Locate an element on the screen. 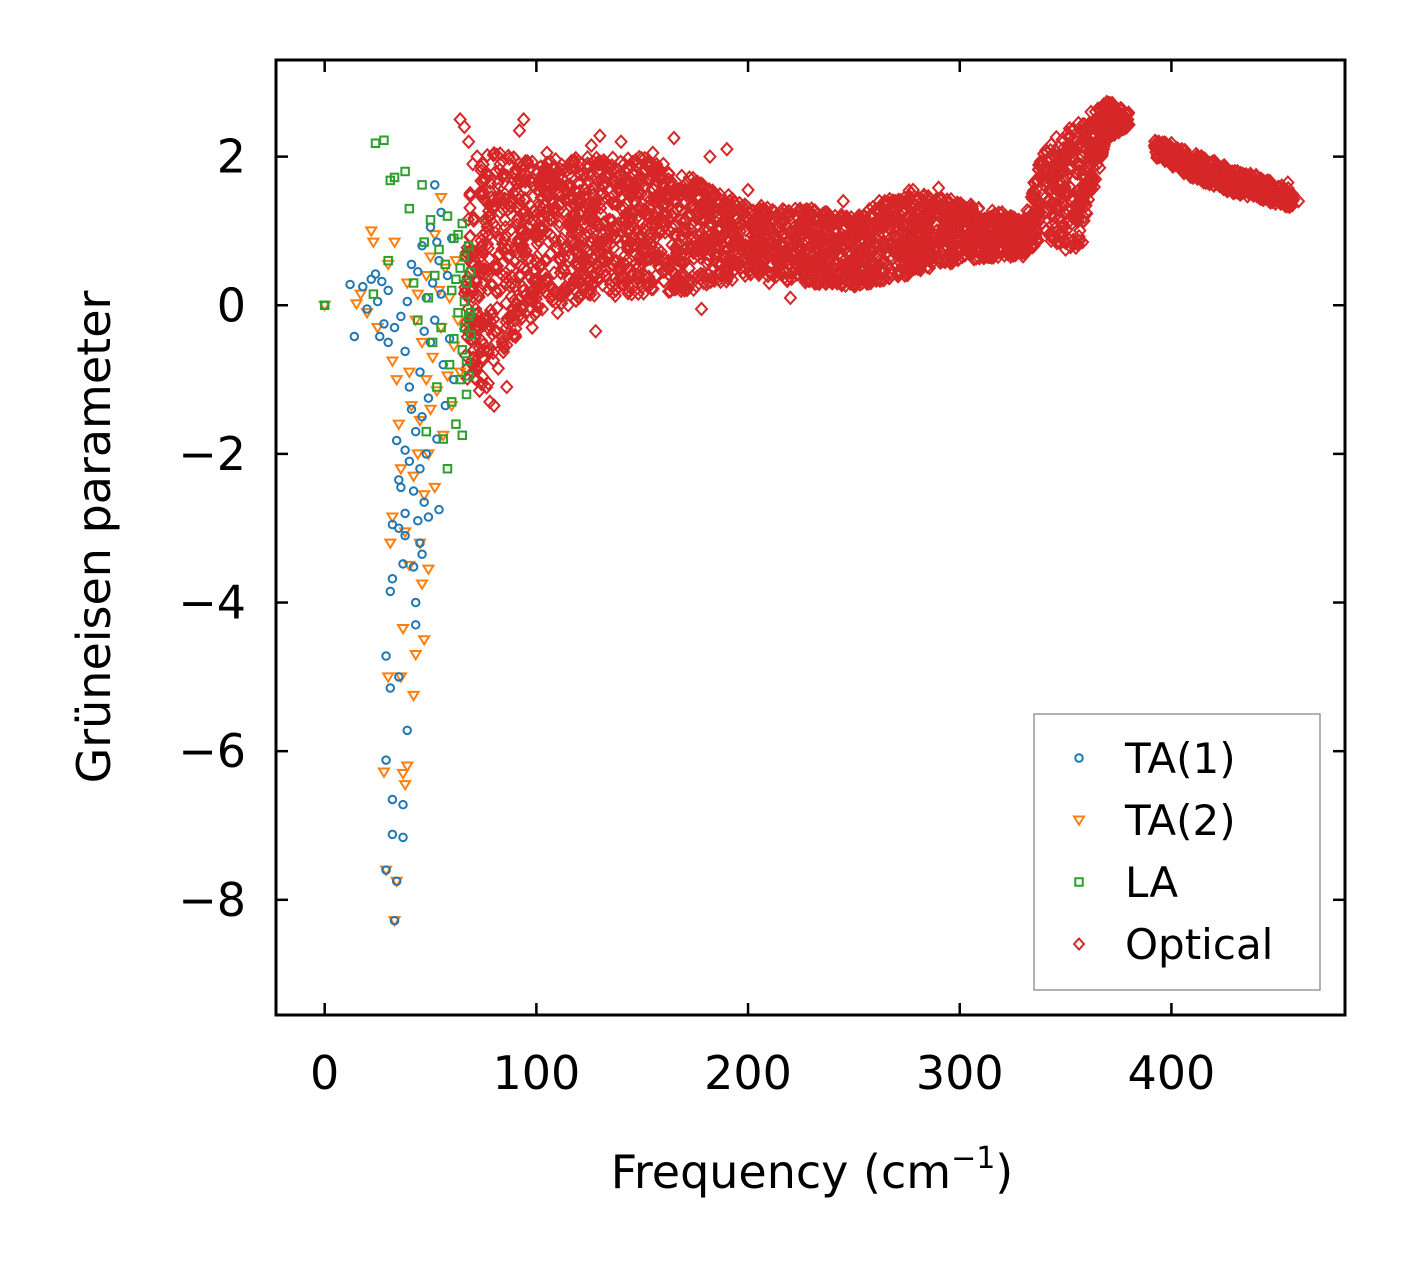  legend-marker-la is located at coordinates (1079, 882).